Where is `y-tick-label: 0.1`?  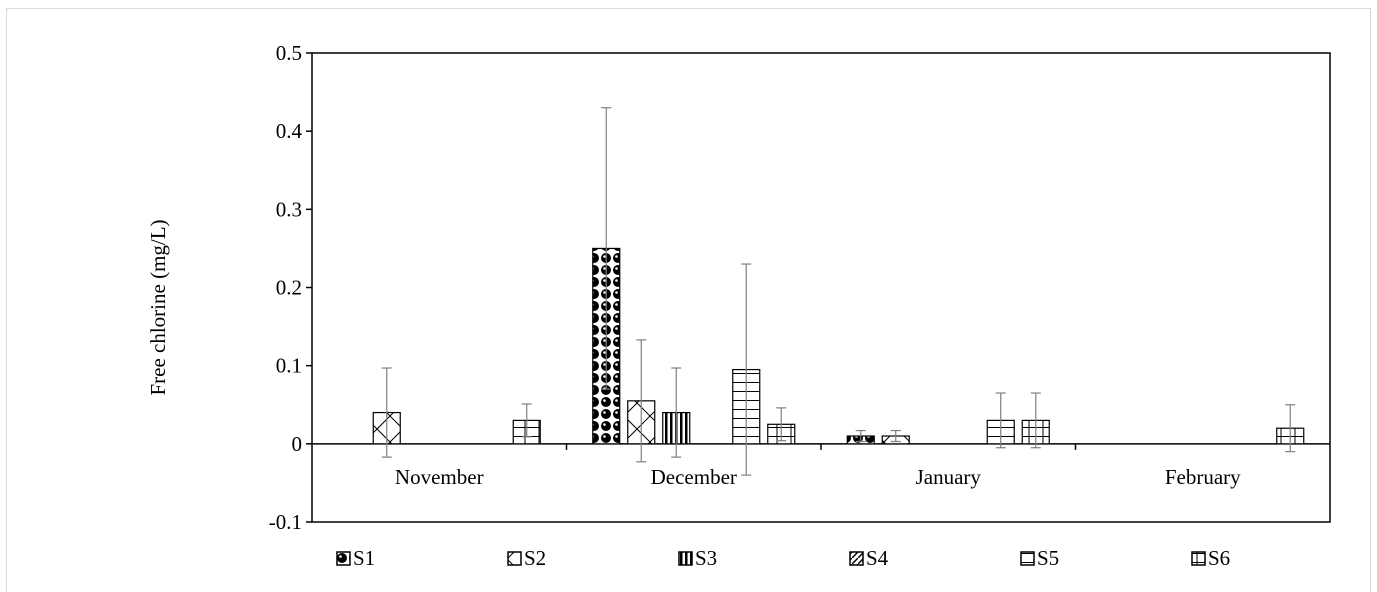 y-tick-label: 0.1 is located at coordinates (289, 366).